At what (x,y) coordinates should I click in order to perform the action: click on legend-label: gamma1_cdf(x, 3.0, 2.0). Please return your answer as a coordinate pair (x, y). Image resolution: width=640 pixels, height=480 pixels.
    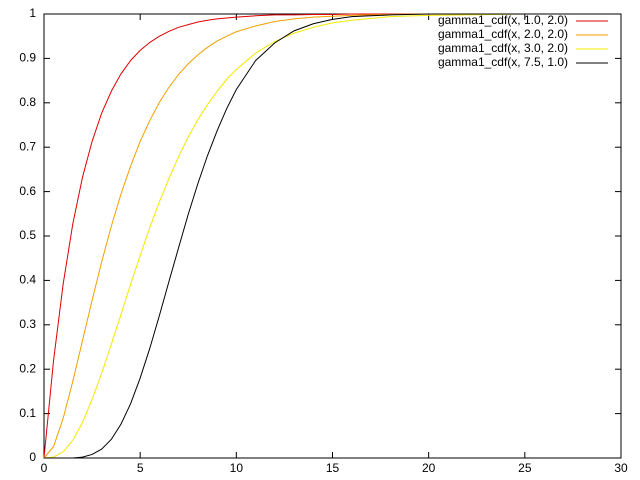
    Looking at the image, I should click on (503, 48).